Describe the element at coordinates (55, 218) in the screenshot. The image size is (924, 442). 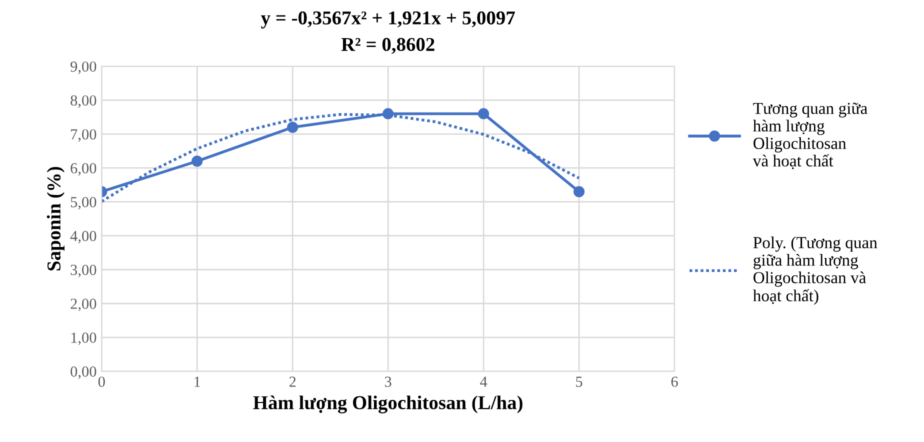
I see `y-axis-title: Saponin (%)` at that location.